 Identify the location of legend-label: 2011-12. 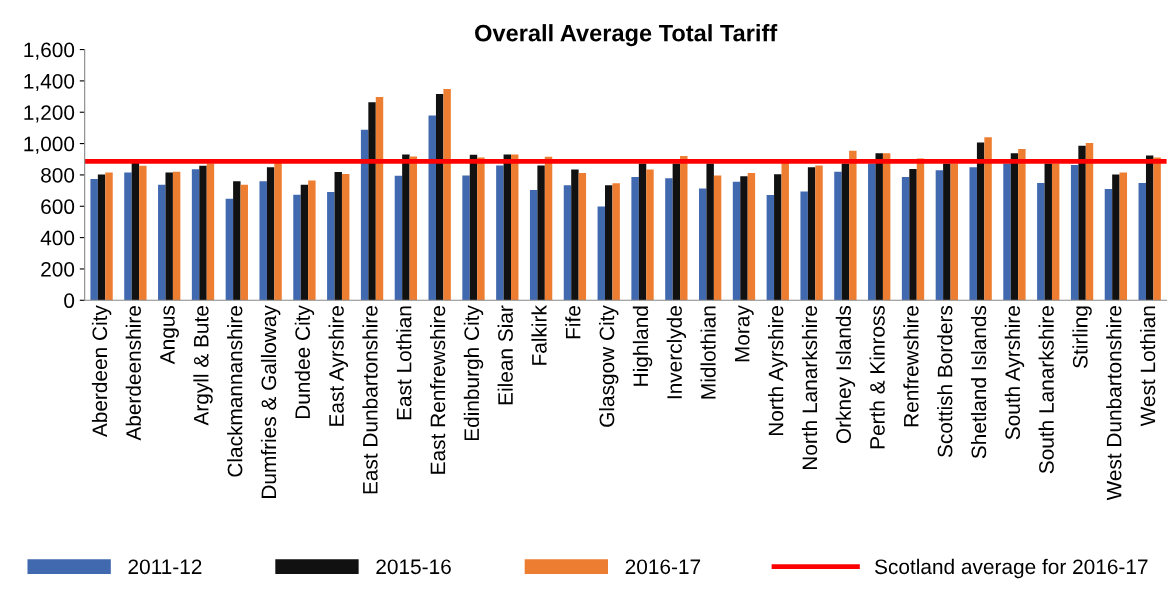
(165, 567).